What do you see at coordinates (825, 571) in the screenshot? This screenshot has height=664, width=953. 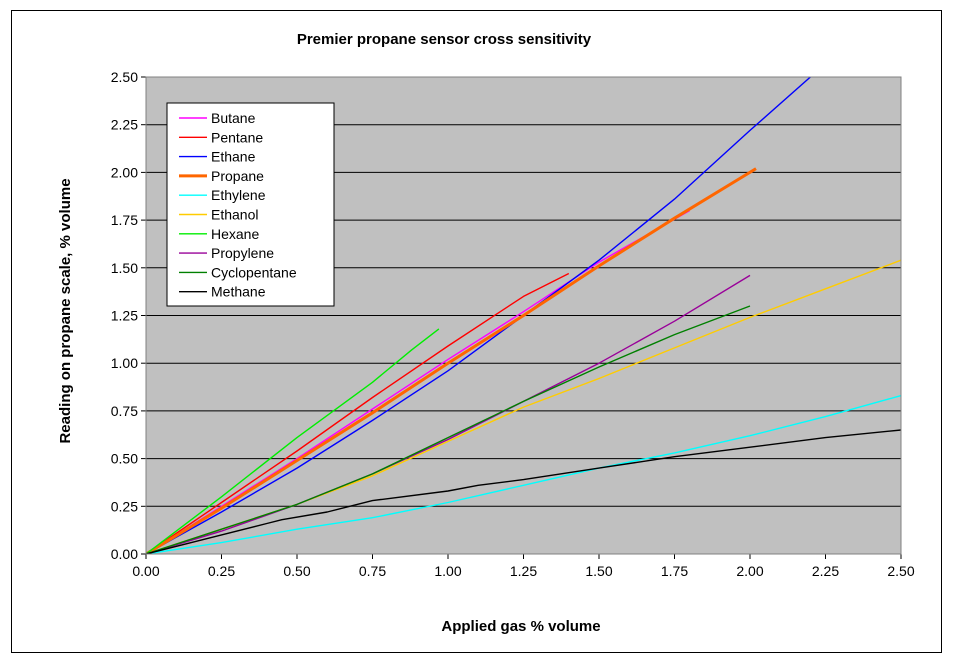 I see `x-tick-label: 2.25` at bounding box center [825, 571].